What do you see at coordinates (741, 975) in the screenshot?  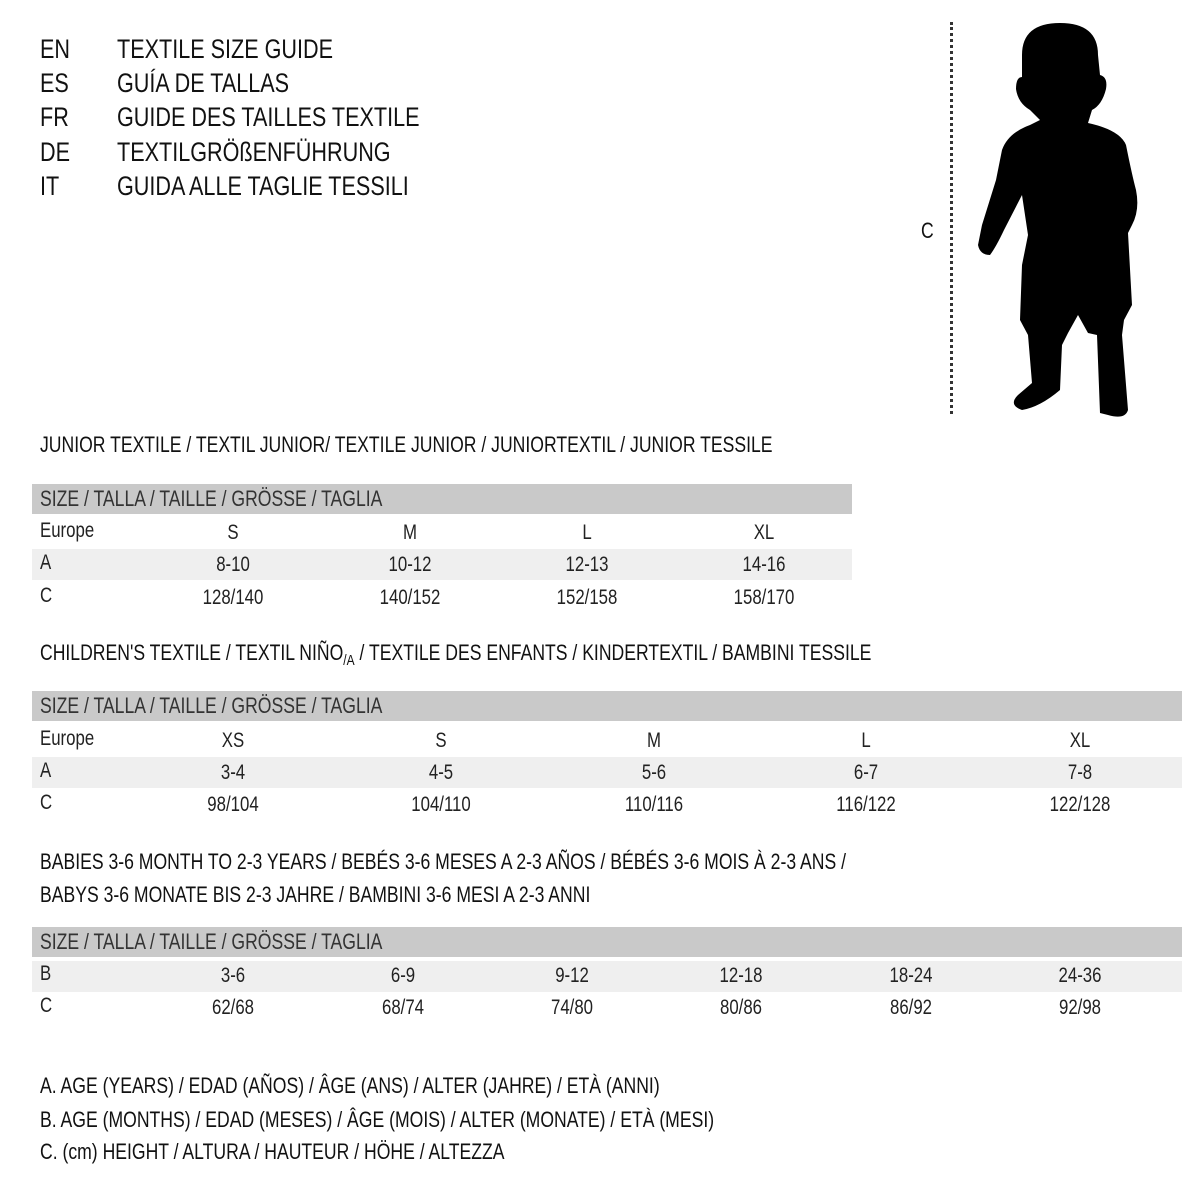 I see `table-cell: 12-18` at bounding box center [741, 975].